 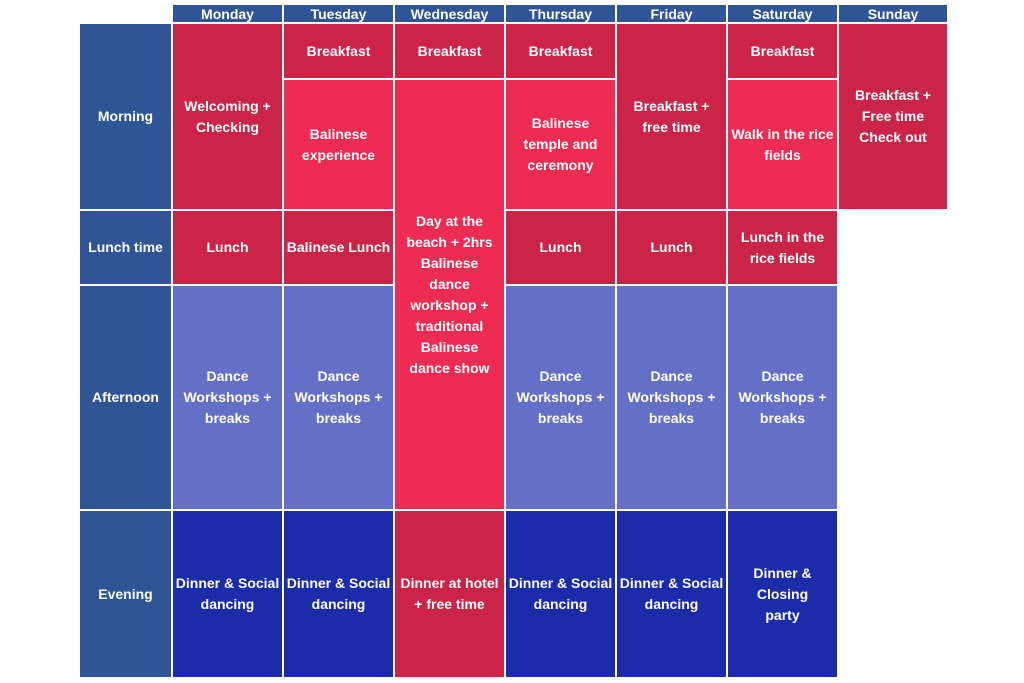 I want to click on friday-lunch-cell: Lunch, so click(x=671, y=247).